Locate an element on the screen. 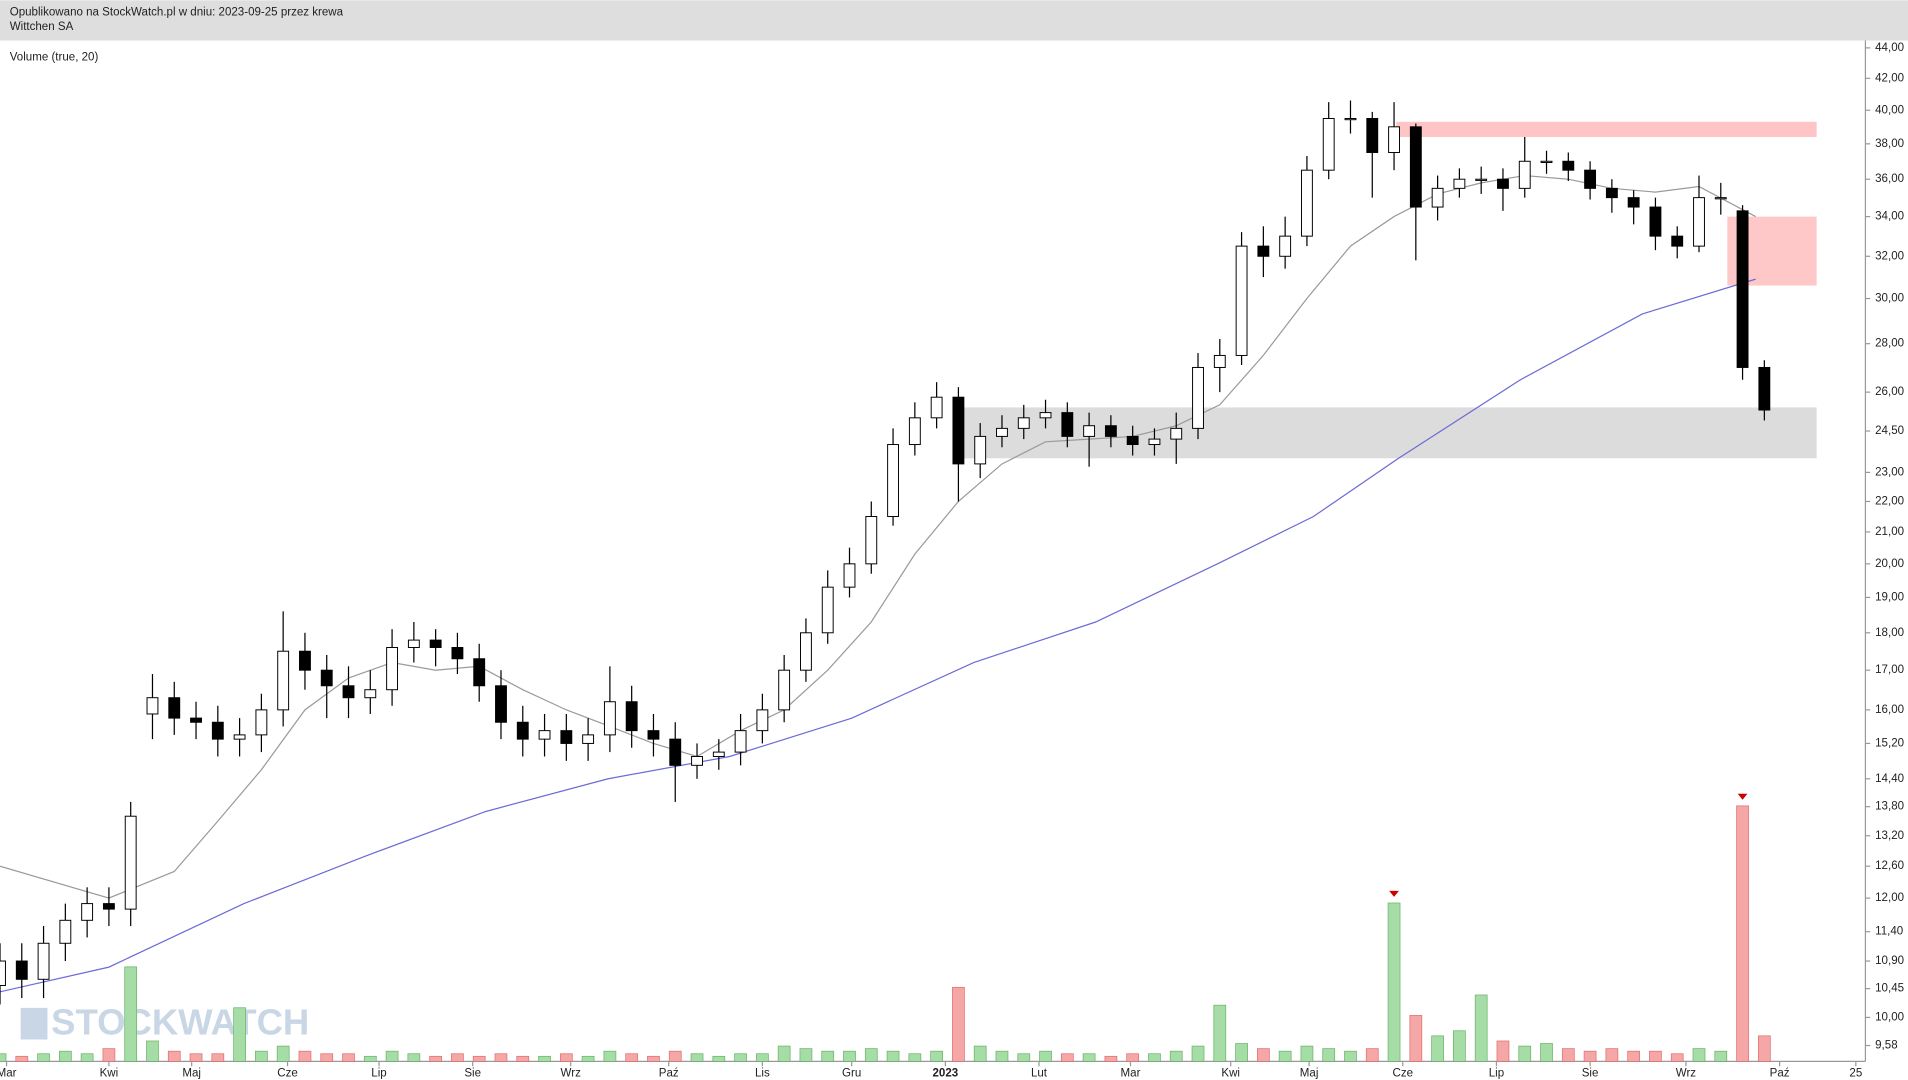 This screenshot has width=1908, height=1080. y-tick-label: 18,00 is located at coordinates (1889, 633).